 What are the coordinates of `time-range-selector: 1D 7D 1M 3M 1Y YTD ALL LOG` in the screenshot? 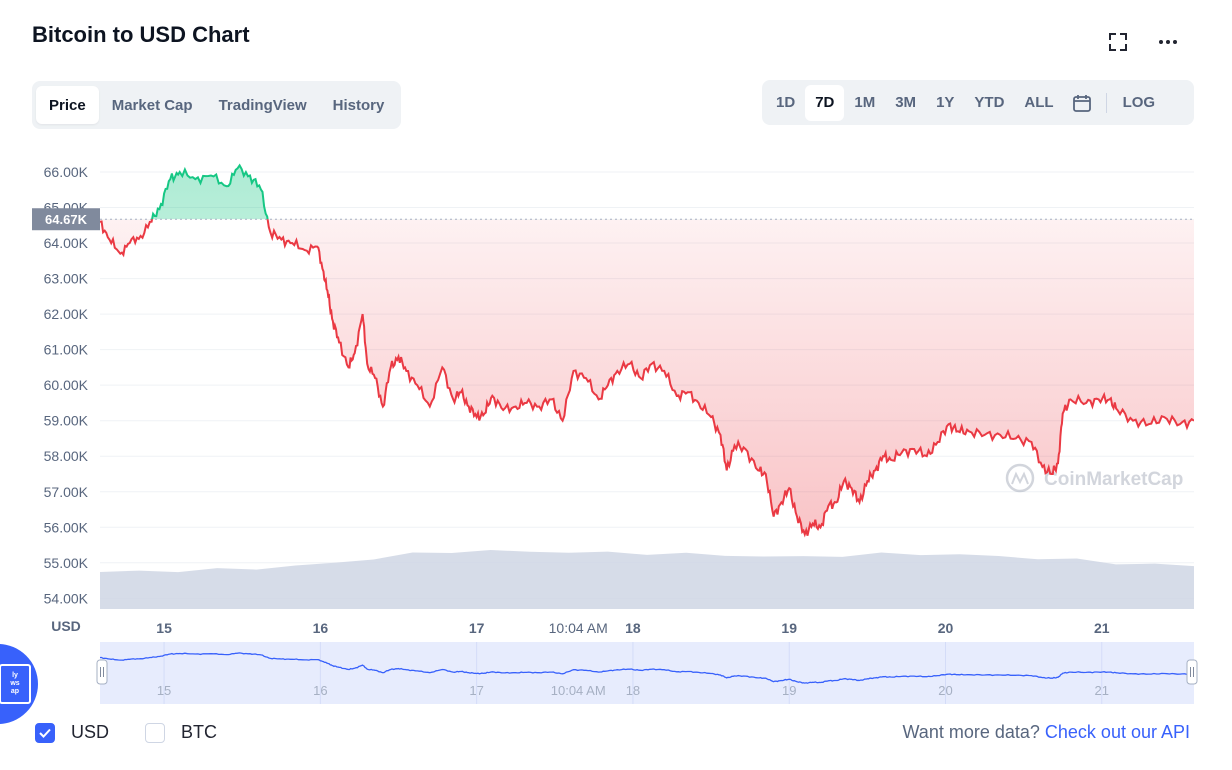 It's located at (978, 102).